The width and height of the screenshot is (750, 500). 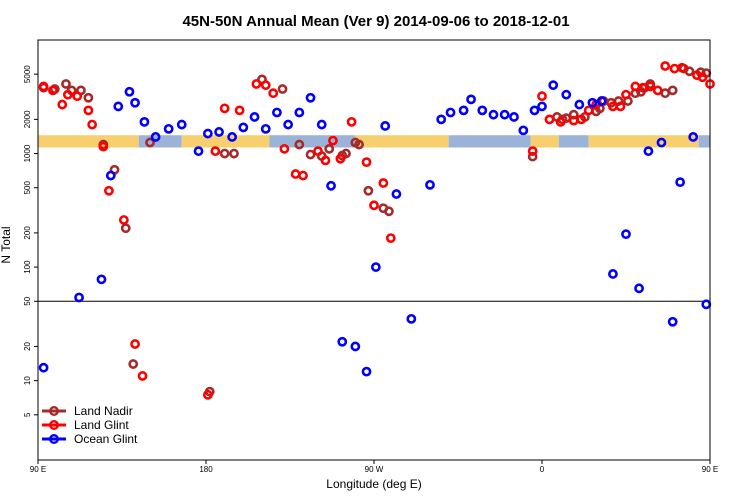 I want to click on legend-entry-land-nadir: Land Nadir, so click(x=87, y=411).